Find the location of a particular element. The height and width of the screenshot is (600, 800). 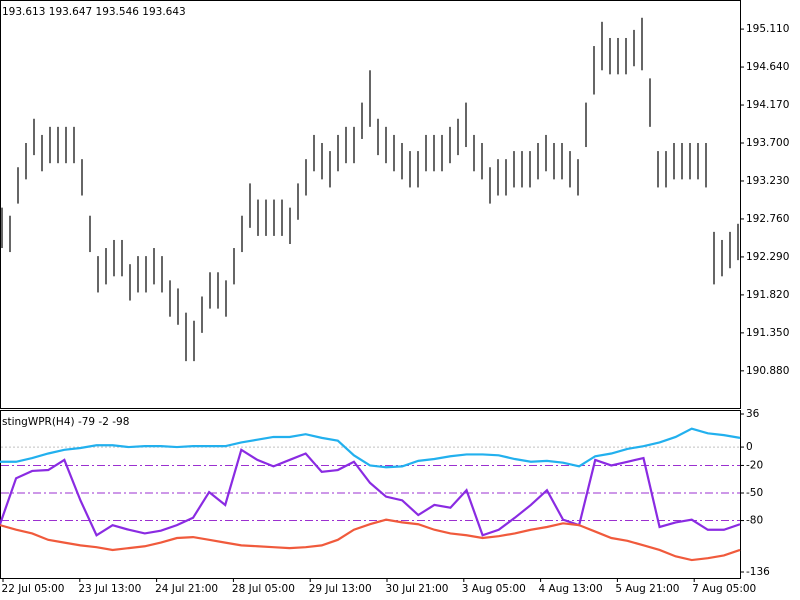

x-tick-label: 5 Aug 21:00 is located at coordinates (647, 589).